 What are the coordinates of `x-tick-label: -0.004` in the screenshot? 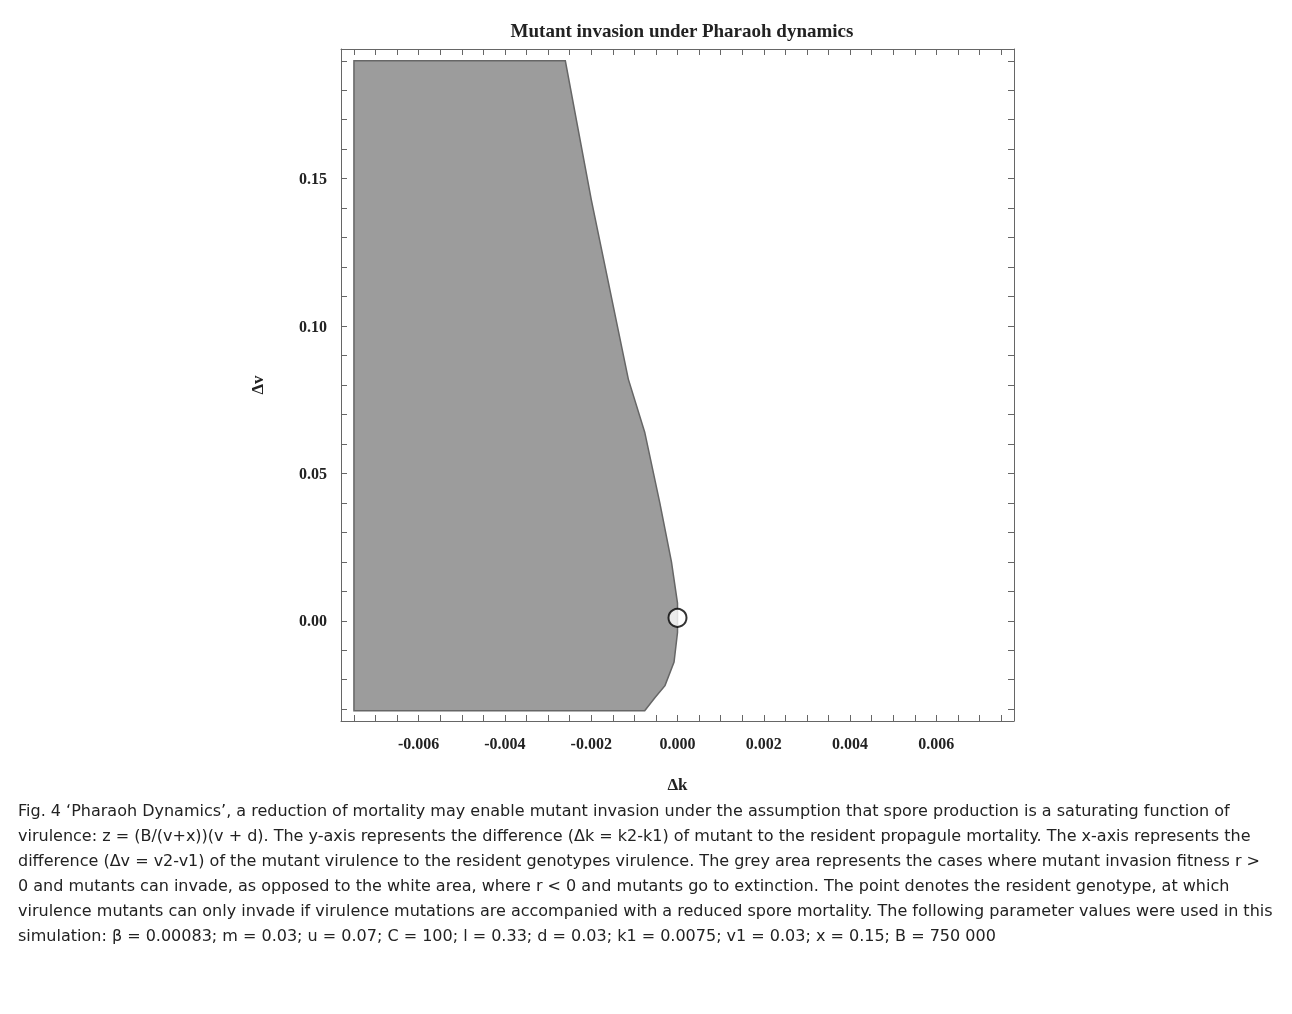 It's located at (505, 743).